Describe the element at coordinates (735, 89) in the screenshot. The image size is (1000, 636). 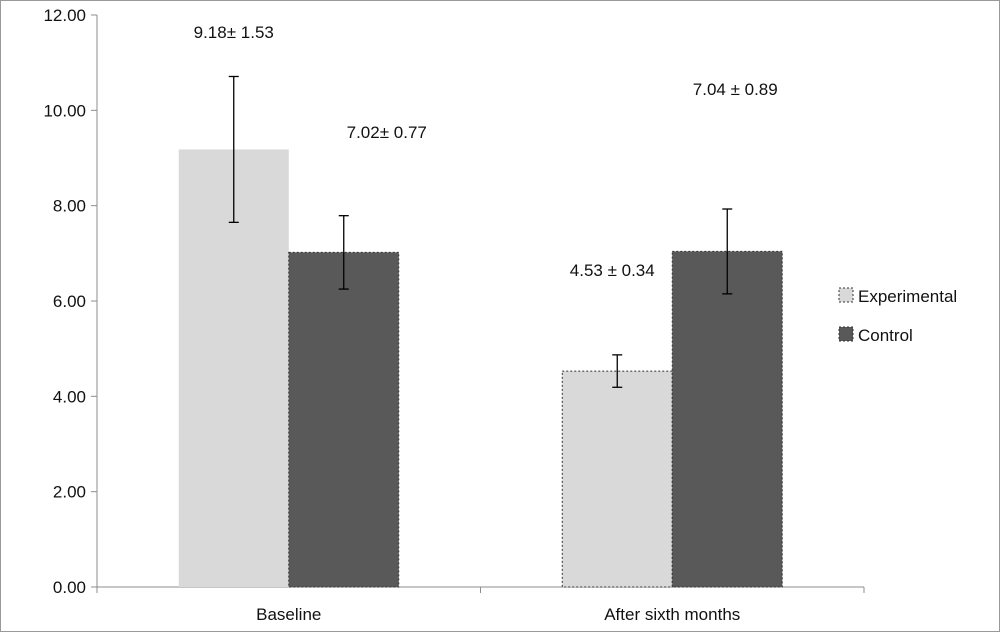
I see `data-label: 7.04 ± 0.89` at that location.